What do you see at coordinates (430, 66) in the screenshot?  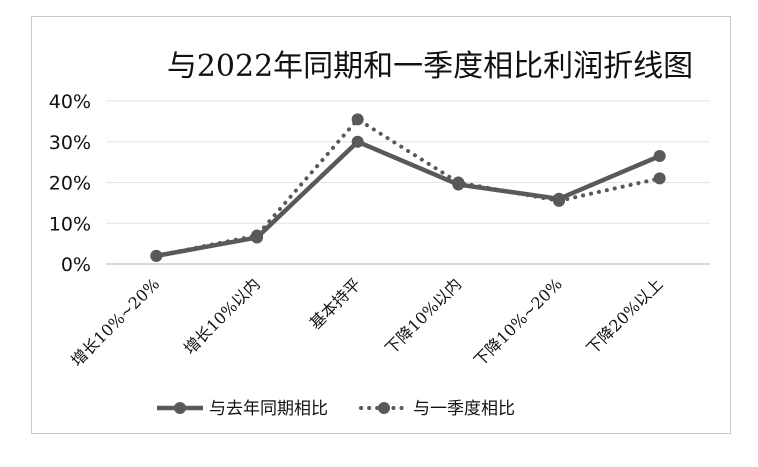 I see `chart-title: 与2022年同期和一季度相比利润折线图` at bounding box center [430, 66].